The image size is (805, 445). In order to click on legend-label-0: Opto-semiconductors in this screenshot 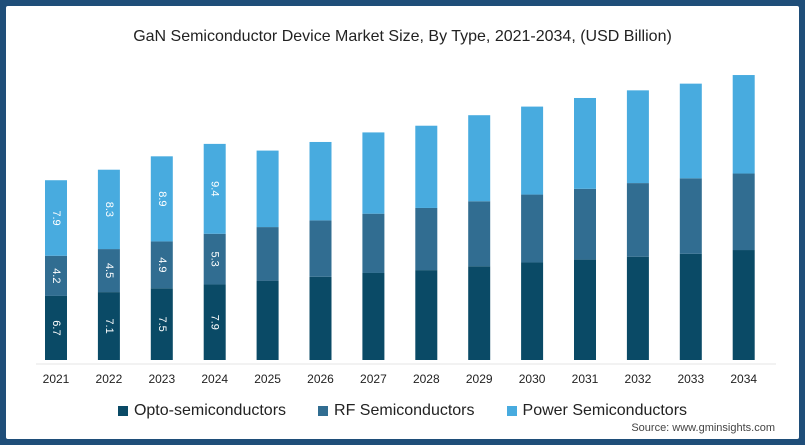, I will do `click(210, 410)`.